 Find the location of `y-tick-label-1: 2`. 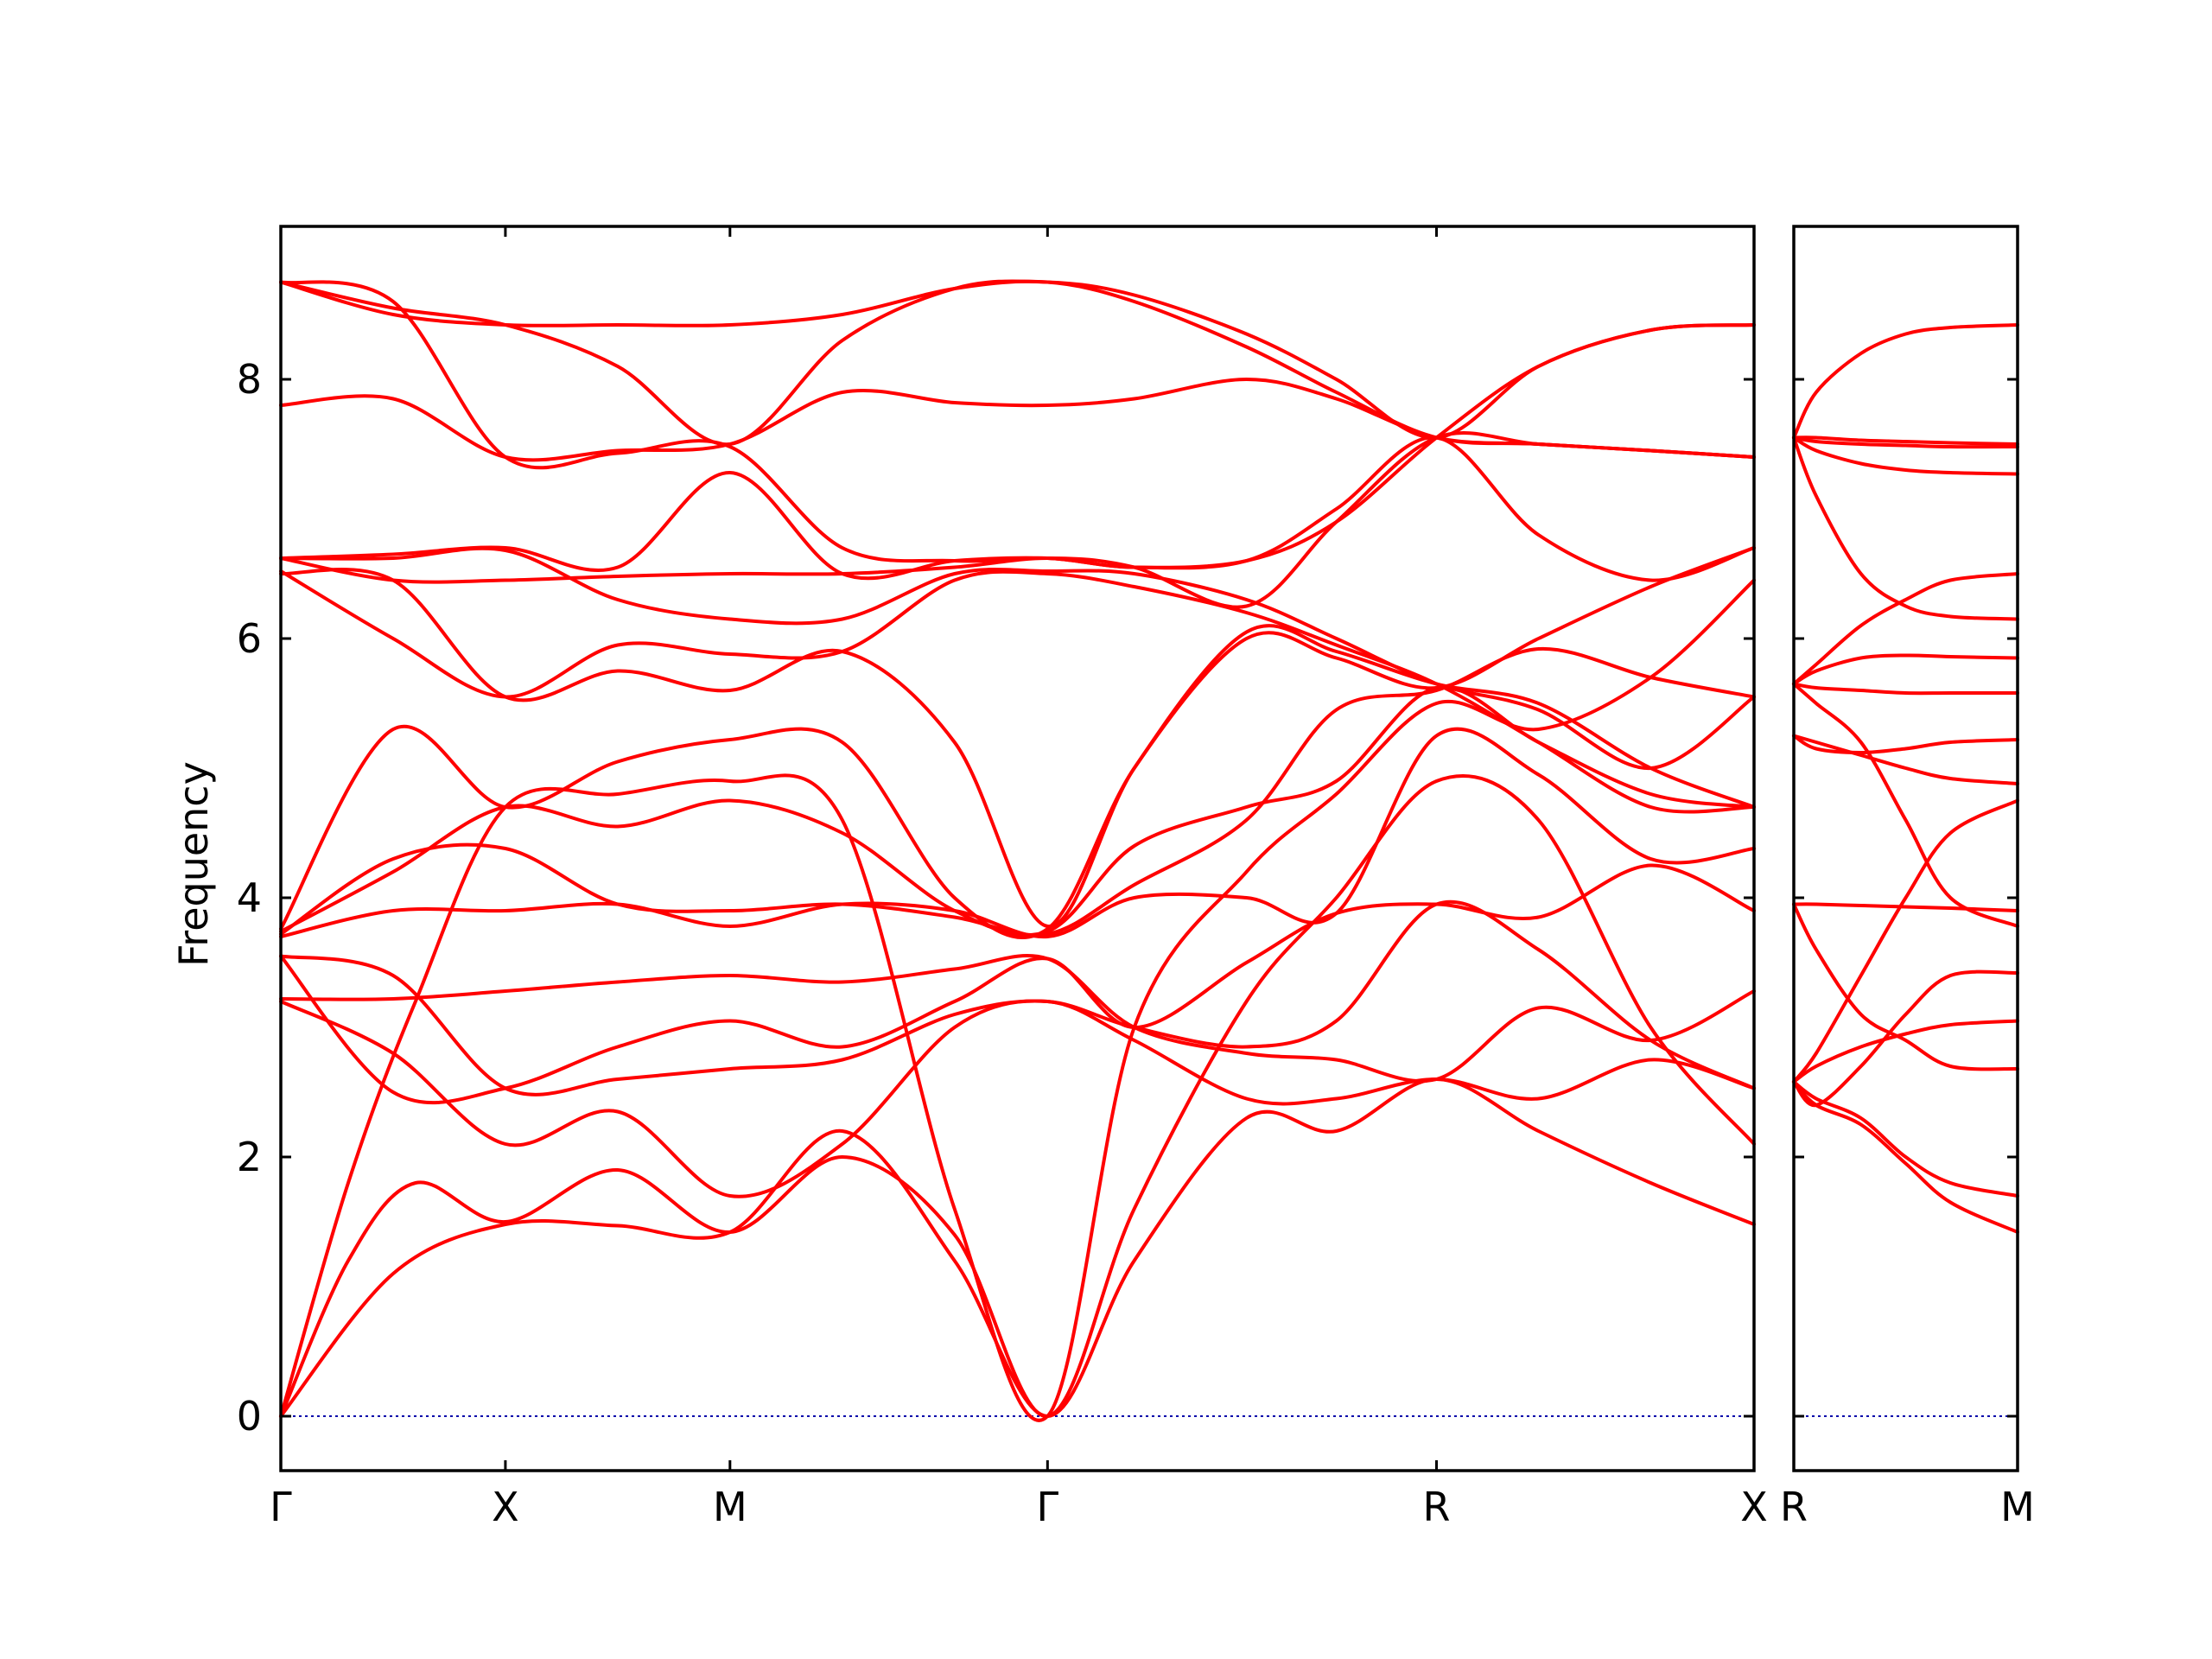

y-tick-label-1: 2 is located at coordinates (249, 1157).